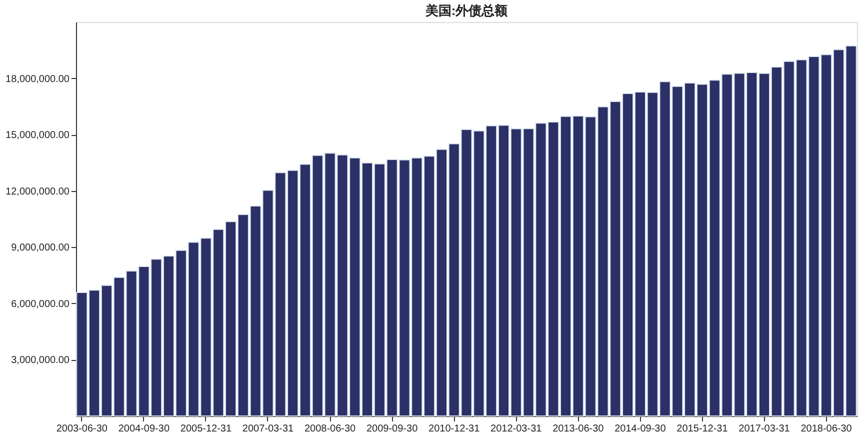  I want to click on y-tick-label: 9,000,000.00, so click(40, 248).